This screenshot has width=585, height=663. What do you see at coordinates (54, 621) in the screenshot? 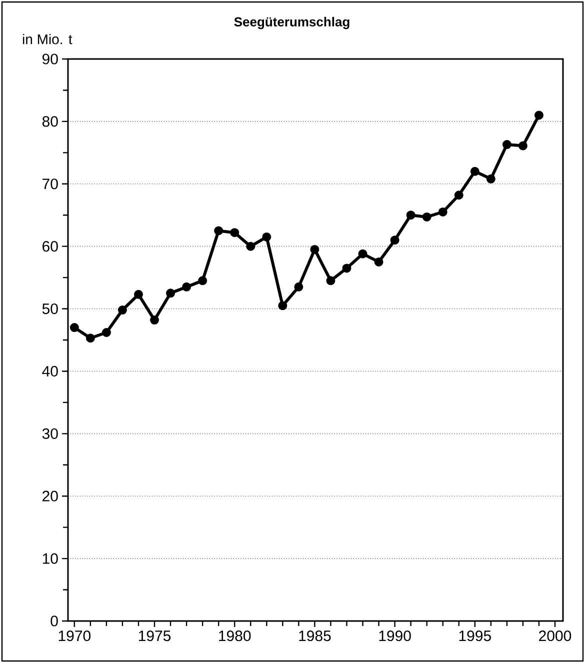
I see `y-tick-label: 0` at bounding box center [54, 621].